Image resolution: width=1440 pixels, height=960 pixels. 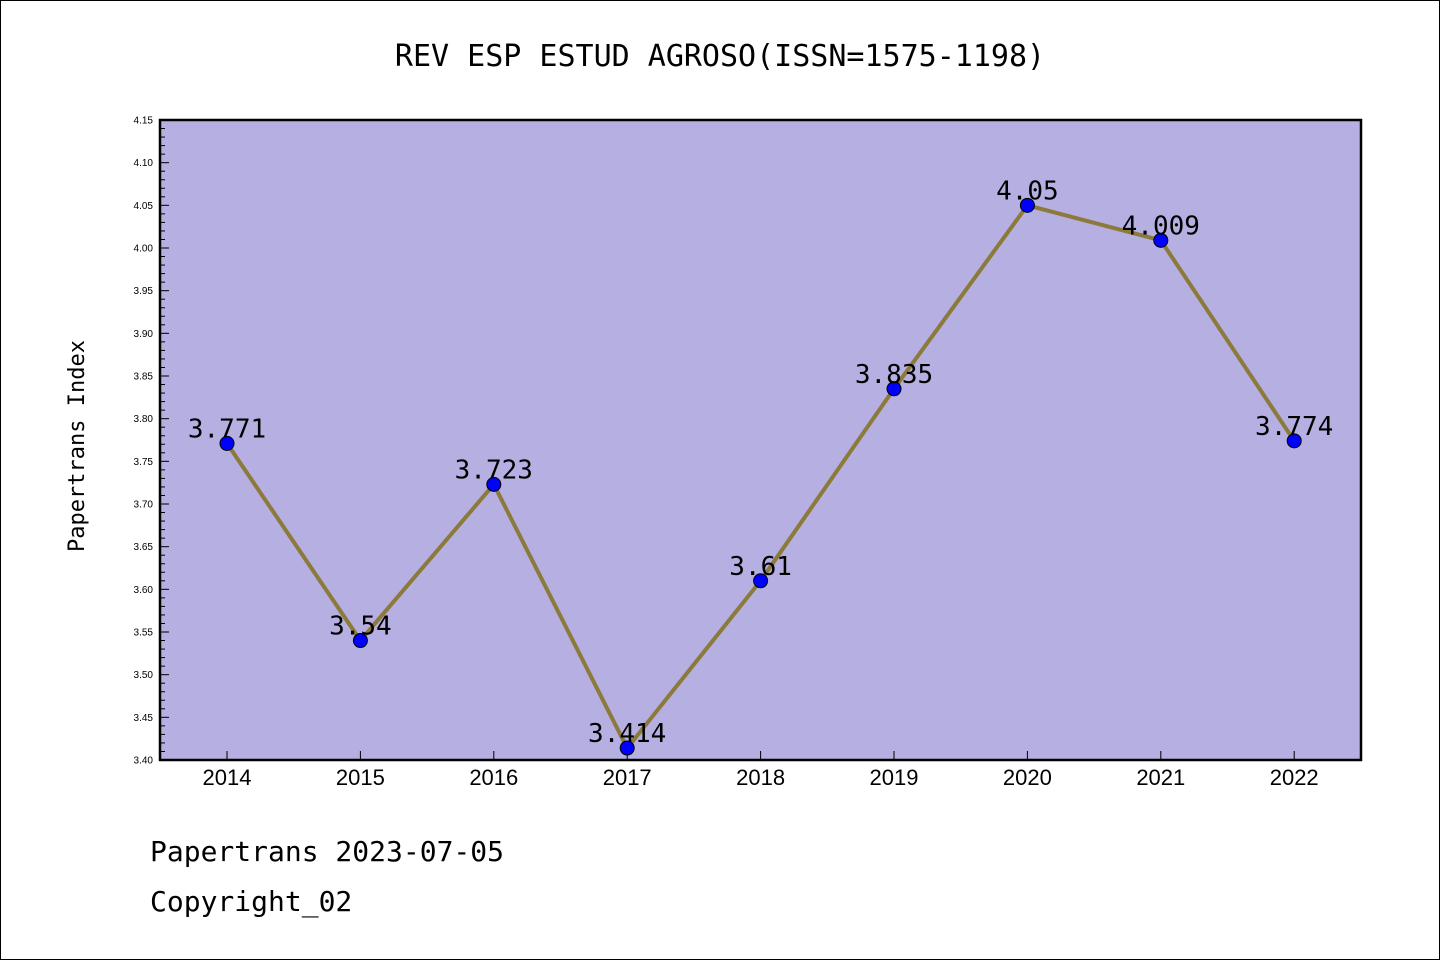 I want to click on data-label: 3.723, so click(x=494, y=470).